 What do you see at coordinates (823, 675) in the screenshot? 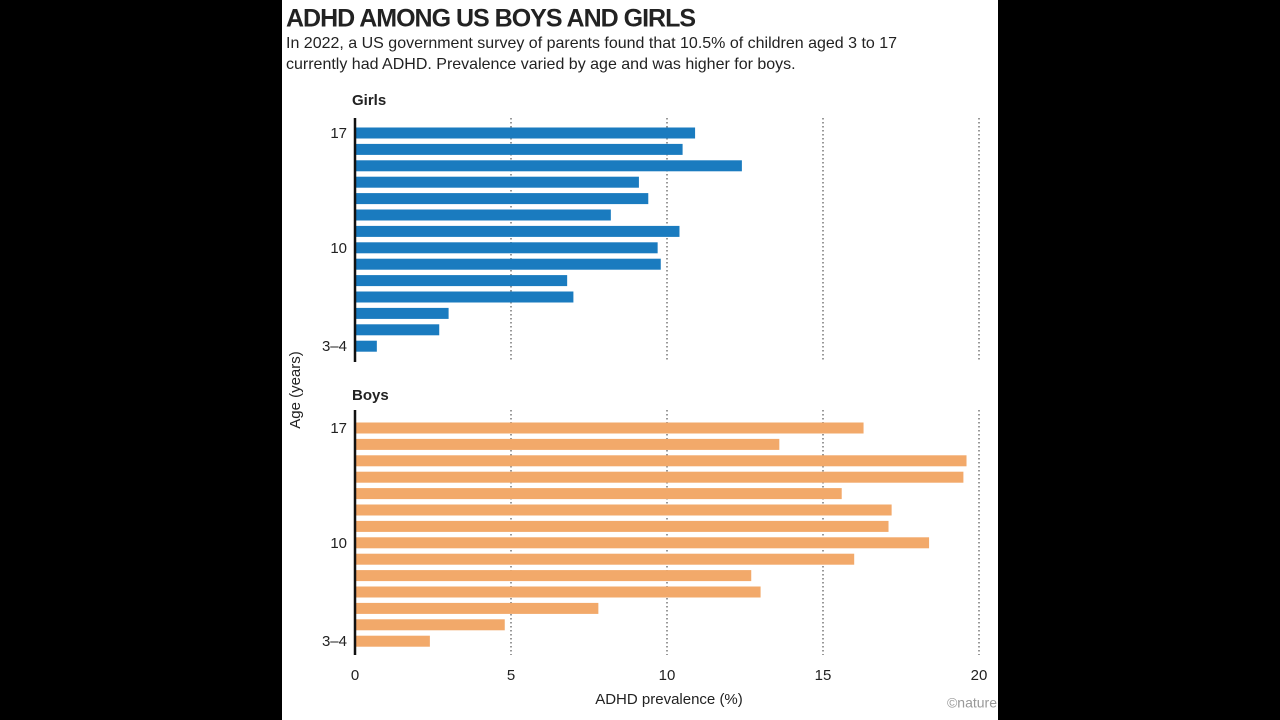
I see `x-tick-label: 15` at bounding box center [823, 675].